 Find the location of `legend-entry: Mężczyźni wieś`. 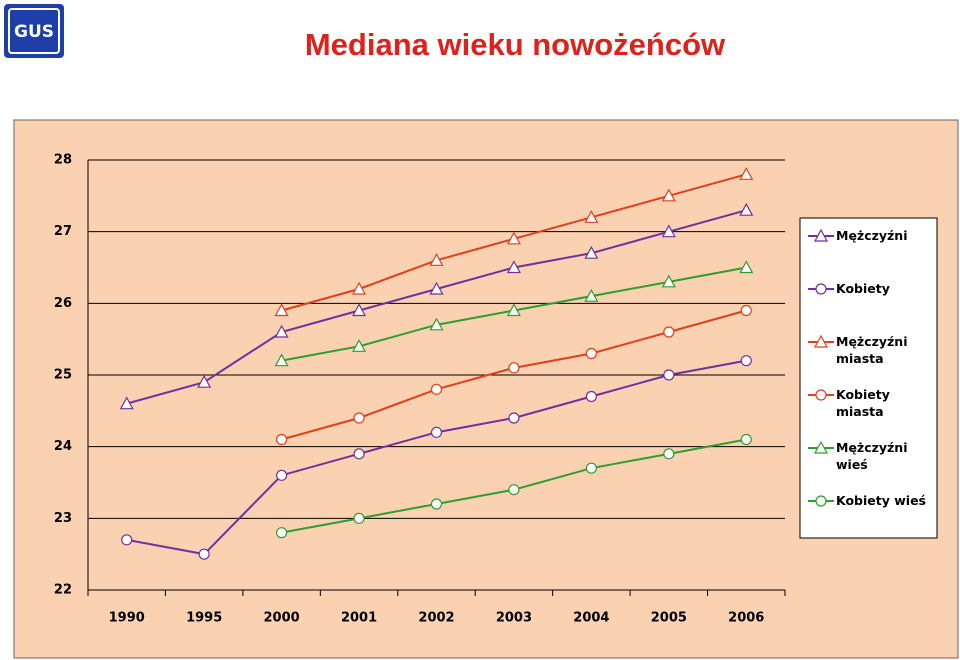

legend-entry: Mężczyźni wieś is located at coordinates (870, 459).